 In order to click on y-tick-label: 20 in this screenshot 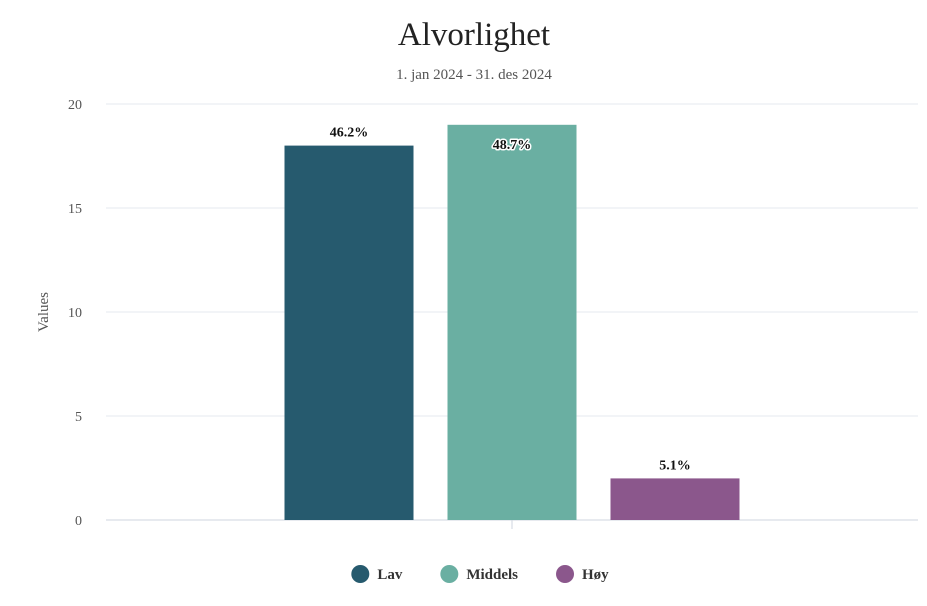, I will do `click(75, 105)`.